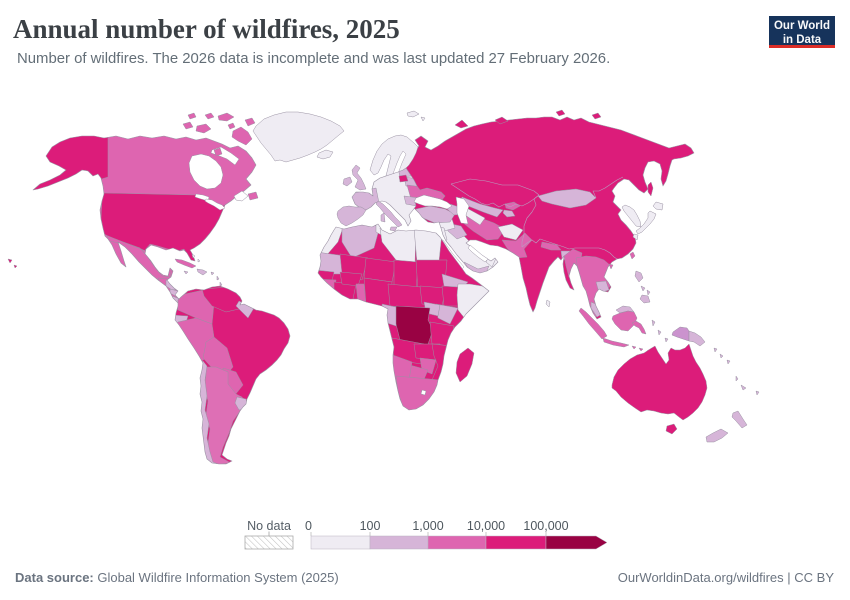 The width and height of the screenshot is (850, 600). What do you see at coordinates (427, 526) in the screenshot?
I see `svg-text: 1,000` at bounding box center [427, 526].